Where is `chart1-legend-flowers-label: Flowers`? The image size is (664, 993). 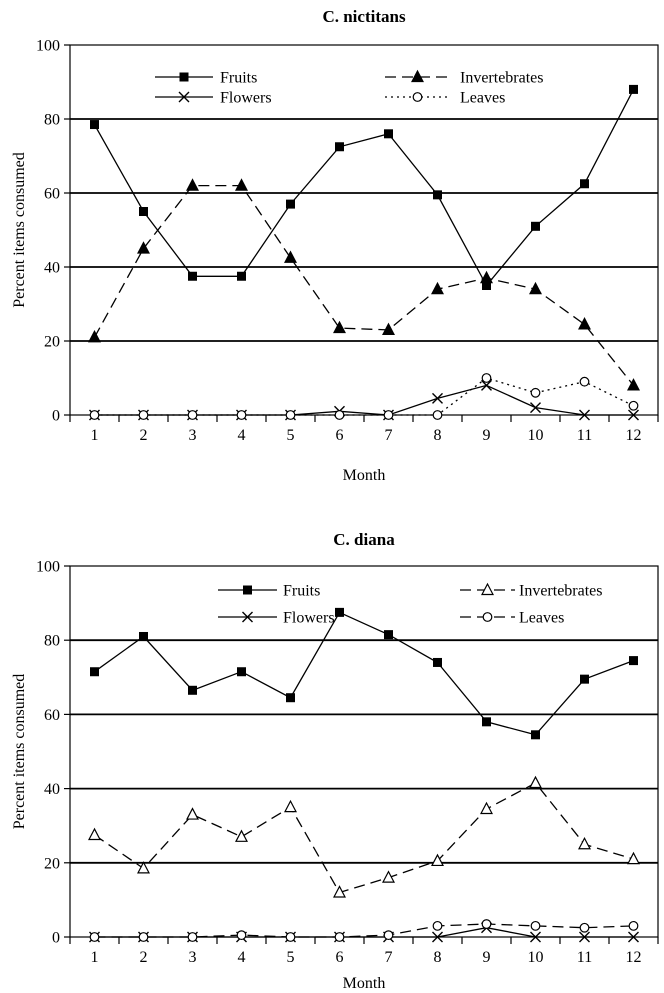 chart1-legend-flowers-label: Flowers is located at coordinates (246, 98).